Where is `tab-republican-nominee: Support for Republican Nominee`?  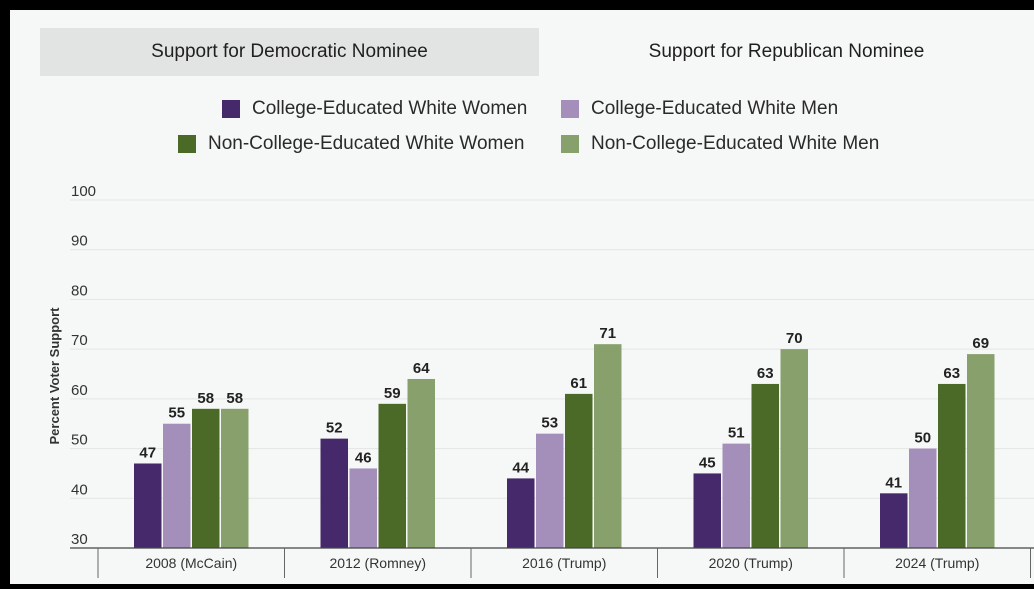
tab-republican-nominee: Support for Republican Nominee is located at coordinates (786, 52).